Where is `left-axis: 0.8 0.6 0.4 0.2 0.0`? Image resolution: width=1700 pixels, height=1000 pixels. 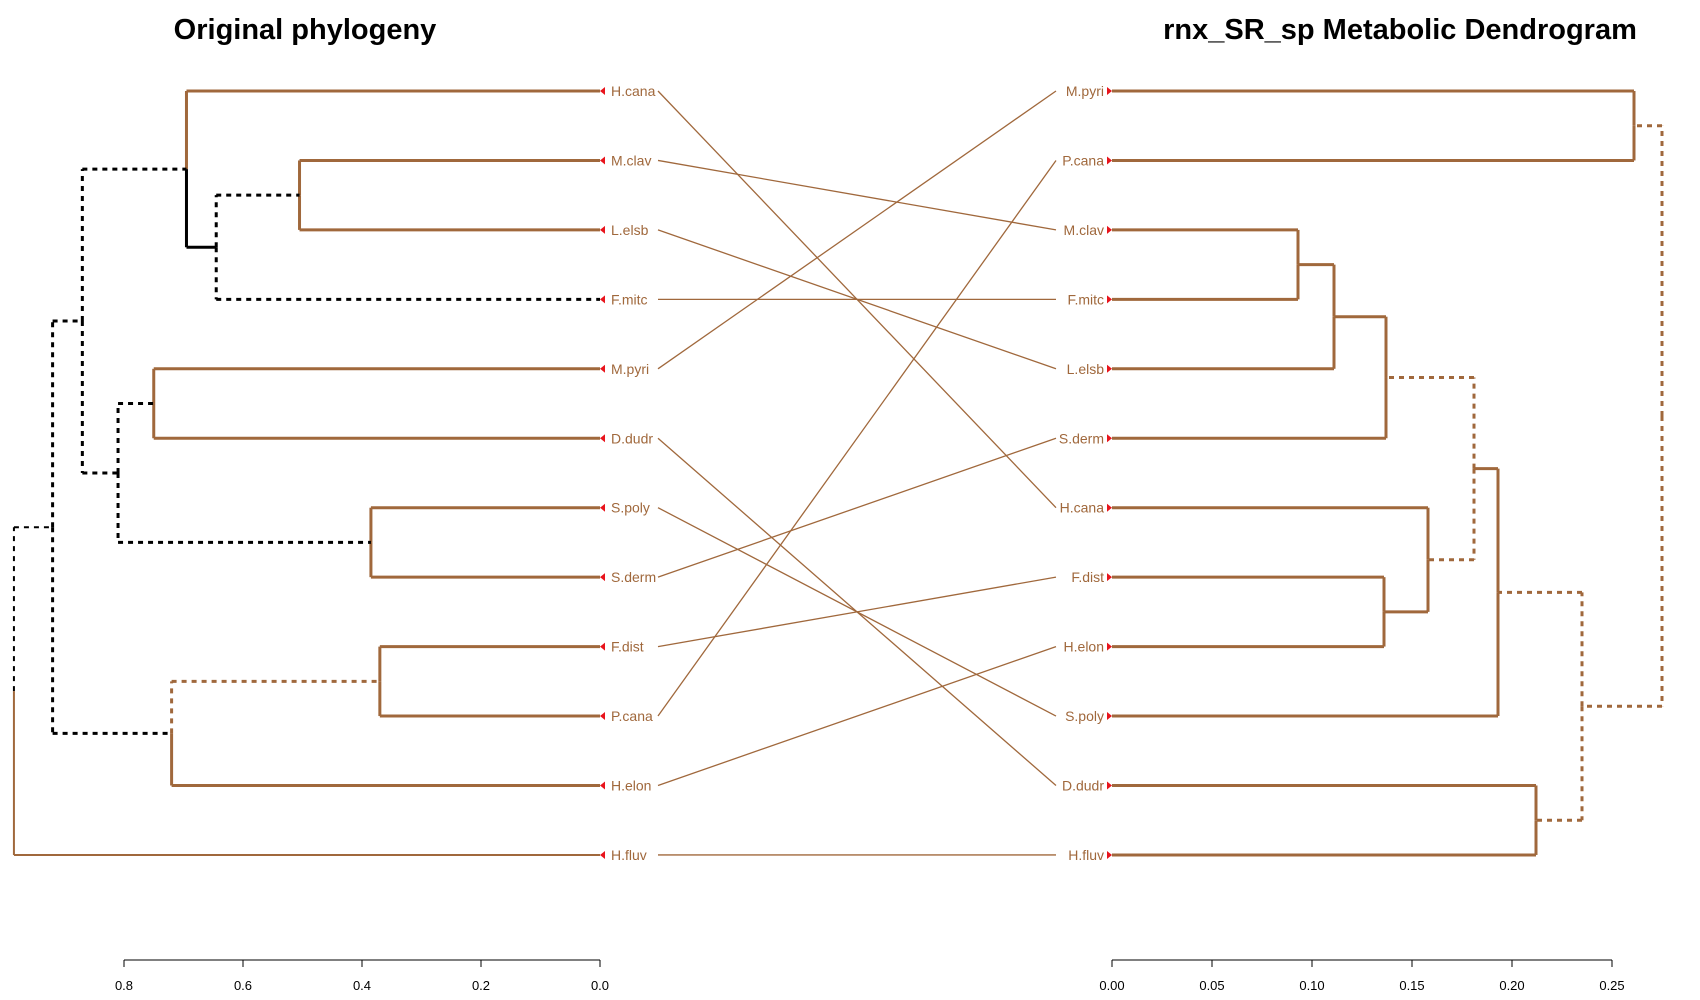 left-axis: 0.8 0.6 0.4 0.2 0.0 is located at coordinates (362, 976).